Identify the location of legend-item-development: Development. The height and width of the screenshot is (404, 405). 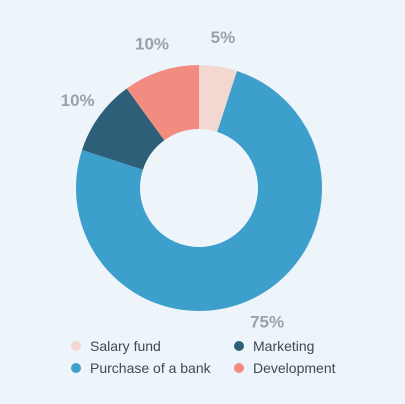
(285, 368).